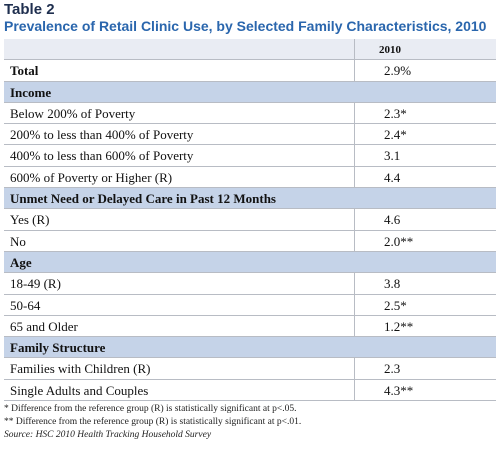 The image size is (500, 451). I want to click on row-value: 2.3*, so click(395, 113).